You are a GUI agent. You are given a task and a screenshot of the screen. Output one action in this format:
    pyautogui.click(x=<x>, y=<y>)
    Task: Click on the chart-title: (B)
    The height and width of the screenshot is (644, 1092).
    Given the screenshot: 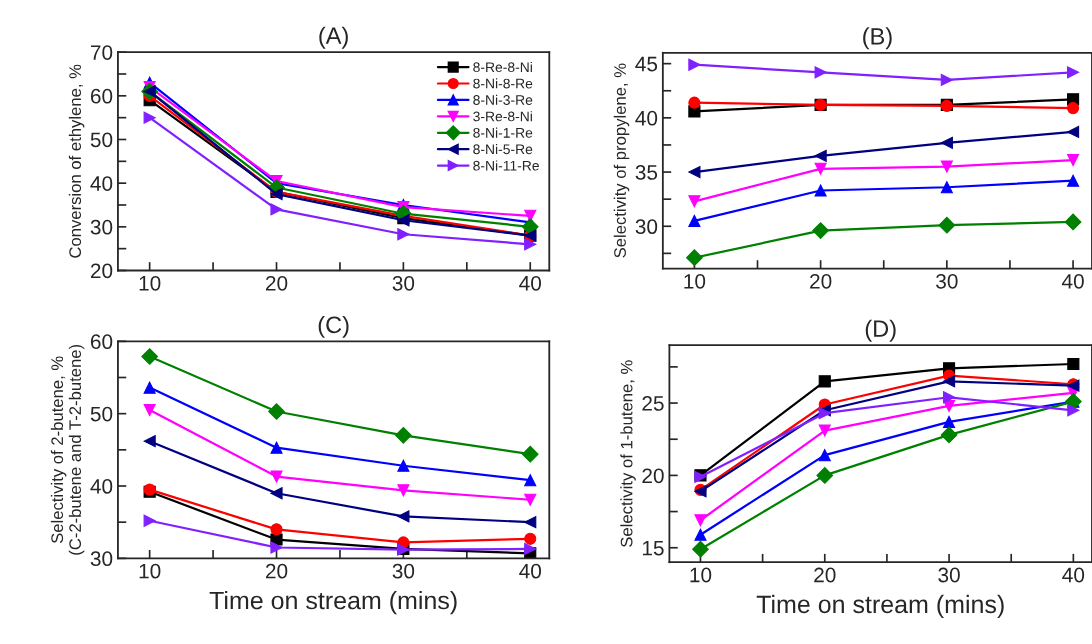 What is the action you would take?
    pyautogui.click(x=877, y=38)
    